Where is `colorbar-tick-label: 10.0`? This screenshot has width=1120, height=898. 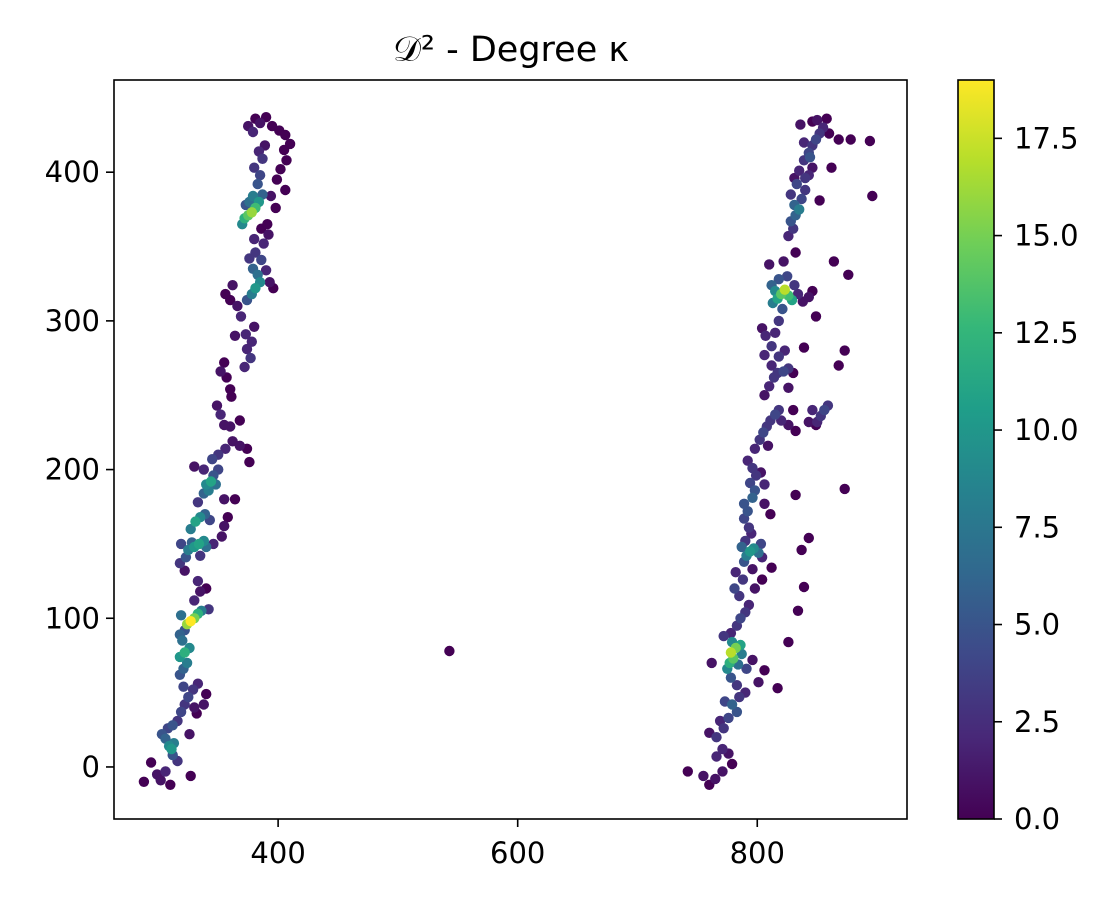
colorbar-tick-label: 10.0 is located at coordinates (1046, 430).